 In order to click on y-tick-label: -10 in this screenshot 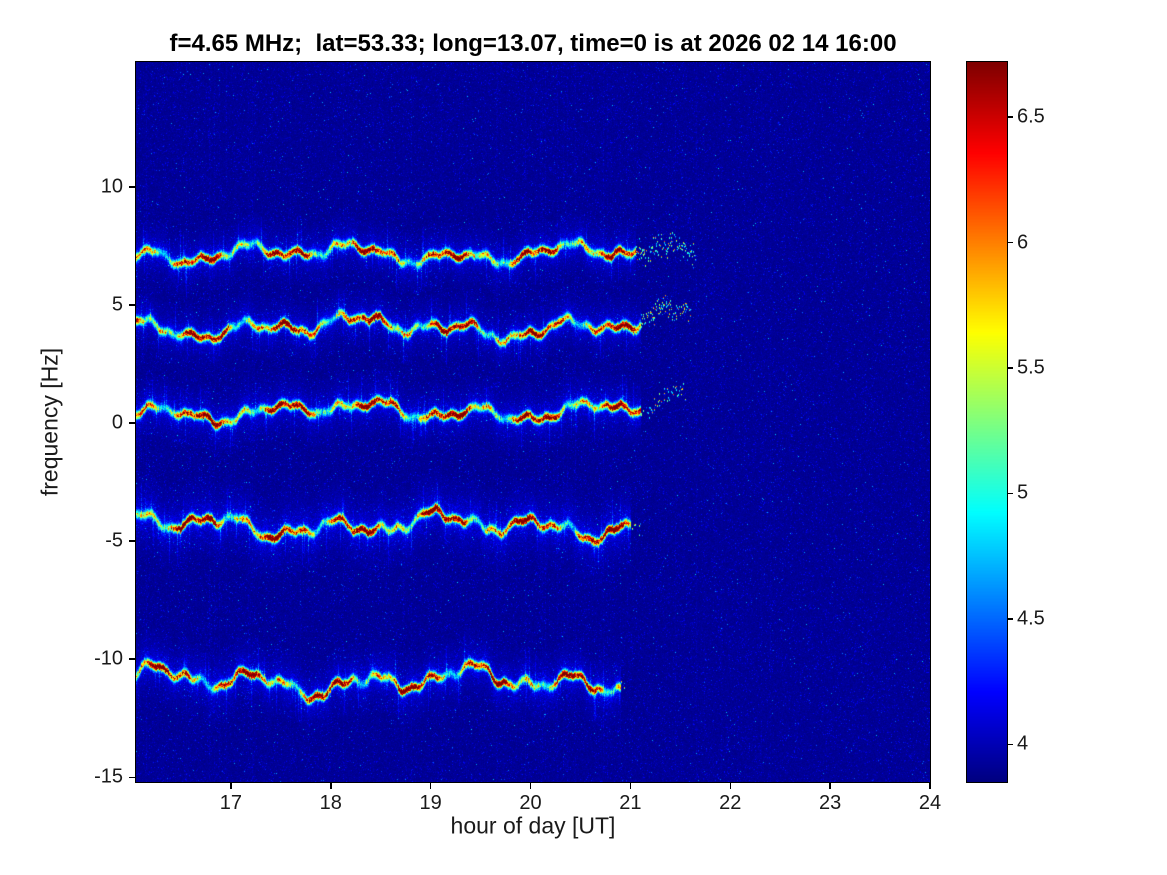, I will do `click(108, 658)`.